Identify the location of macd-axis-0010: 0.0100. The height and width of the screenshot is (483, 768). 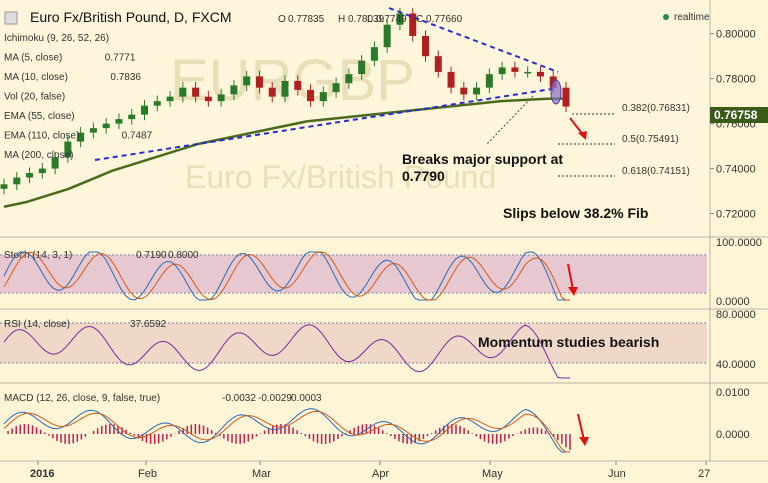
(733, 393).